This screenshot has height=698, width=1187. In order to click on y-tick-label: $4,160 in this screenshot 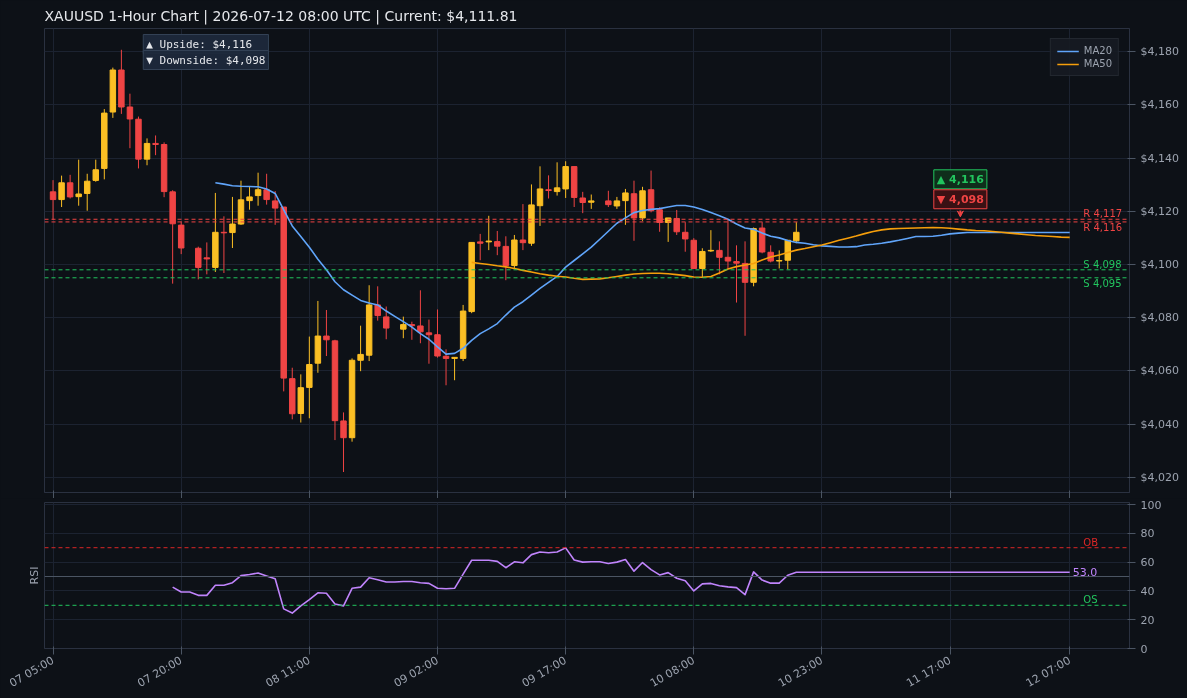, I will do `click(1159, 105)`.